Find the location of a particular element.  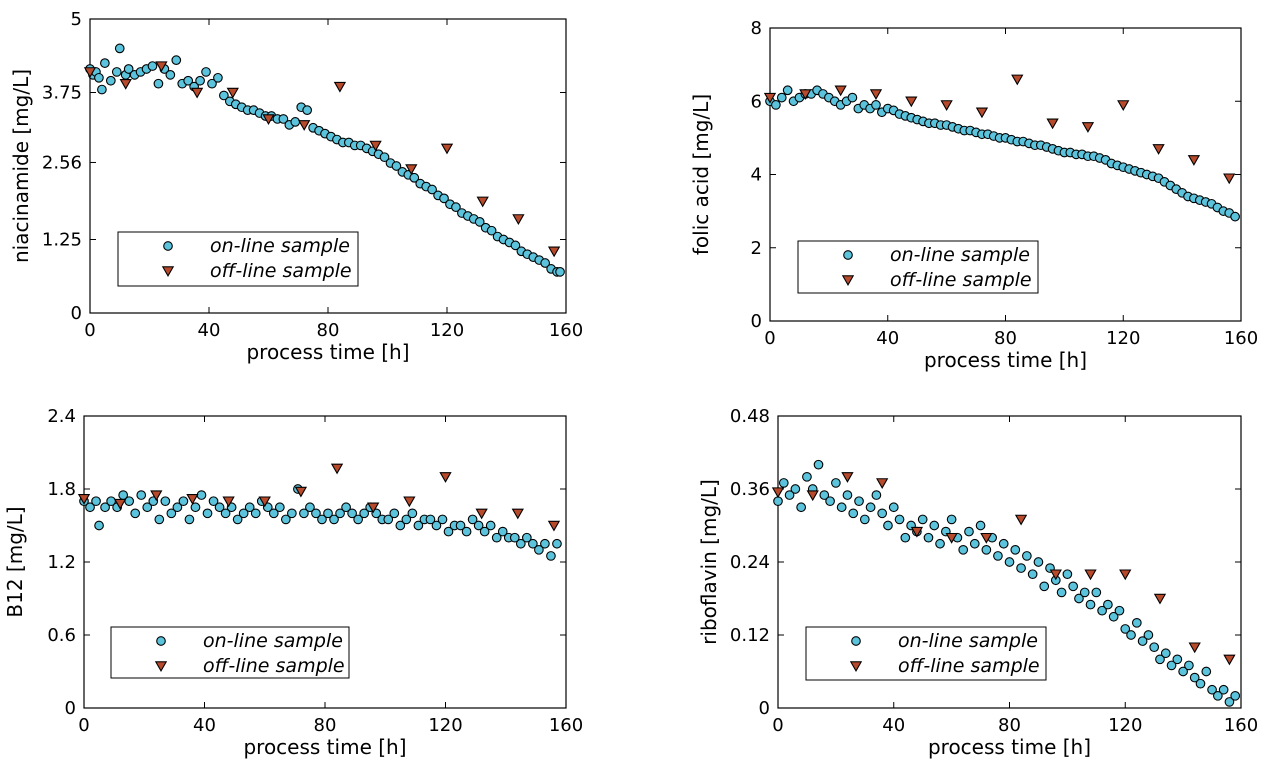

y-axis-label: riboflavin [mg/L] is located at coordinates (709, 562).